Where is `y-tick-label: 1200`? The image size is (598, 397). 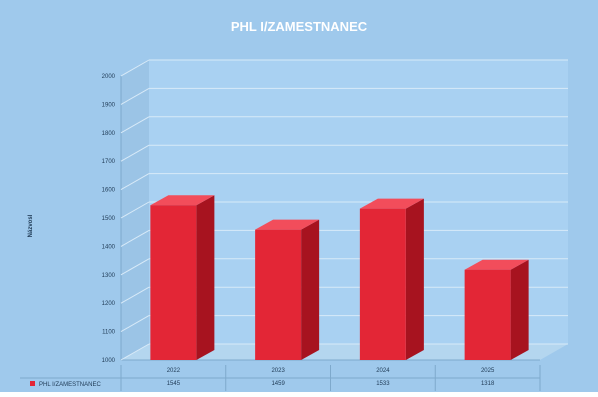 y-tick-label: 1200 is located at coordinates (109, 304).